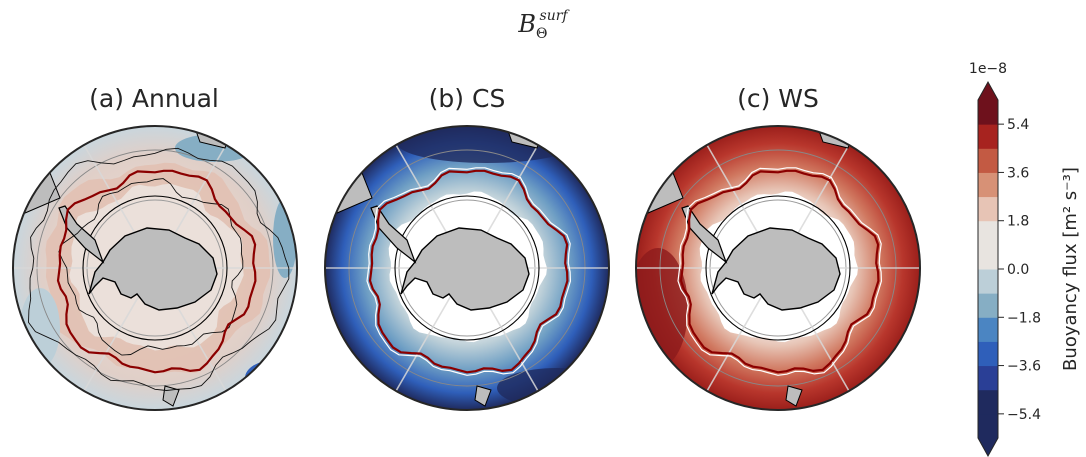  I want to click on colorbar-tick-label: −5.4, so click(1024, 415).